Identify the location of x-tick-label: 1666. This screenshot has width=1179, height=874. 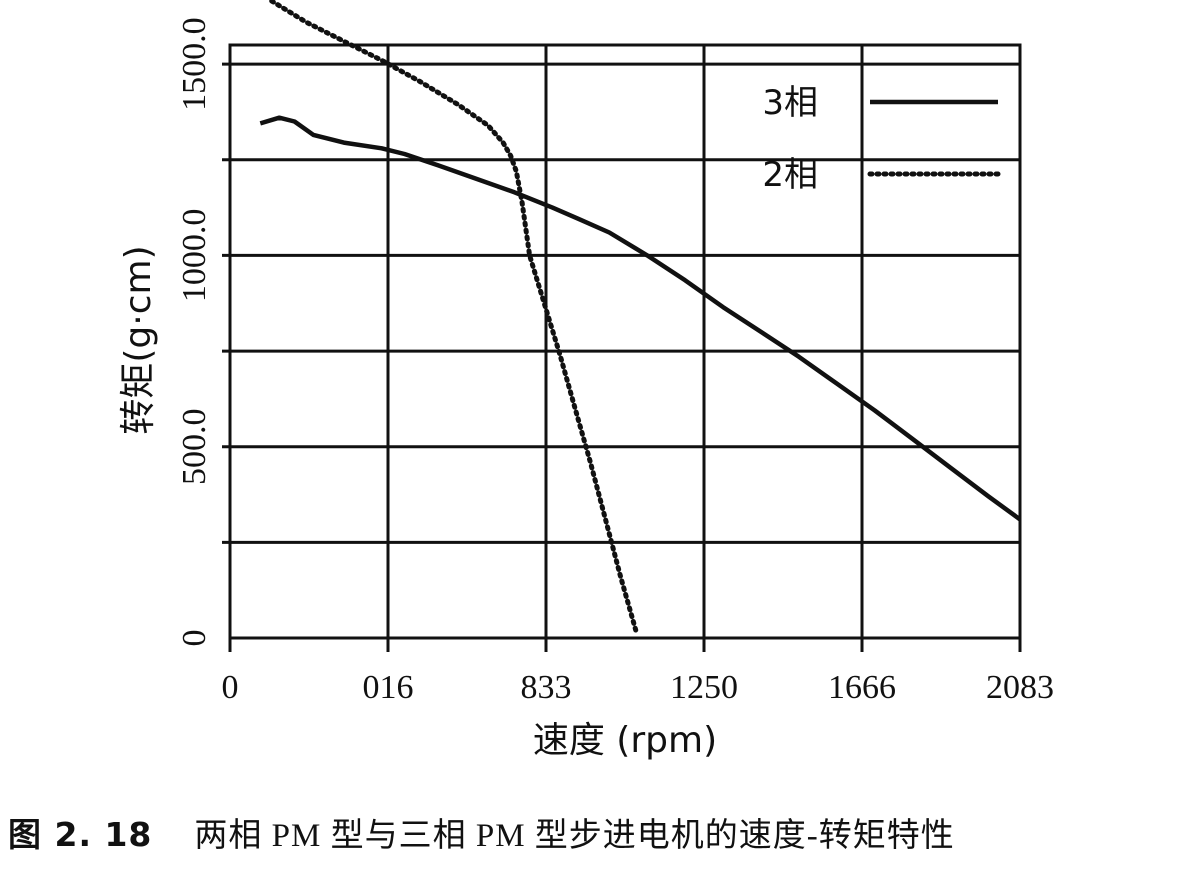
(862, 687).